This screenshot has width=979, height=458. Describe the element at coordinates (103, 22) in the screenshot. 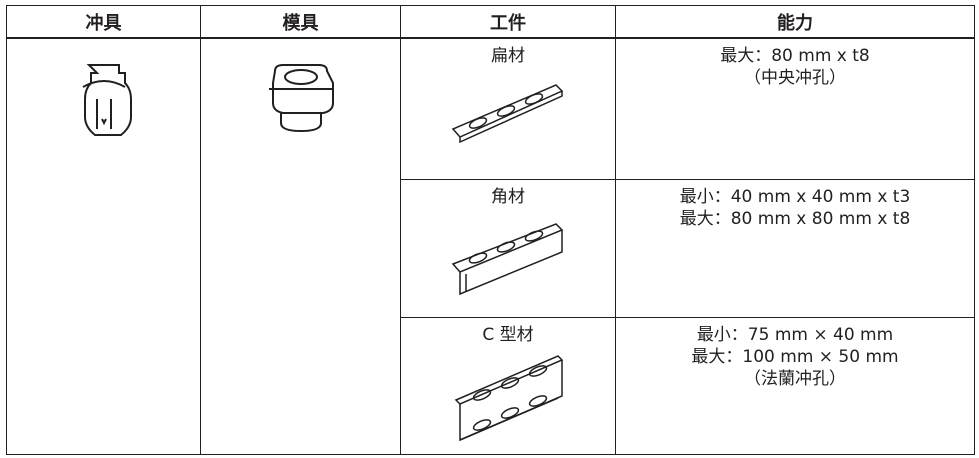

I see `header-cell: 冲具` at that location.